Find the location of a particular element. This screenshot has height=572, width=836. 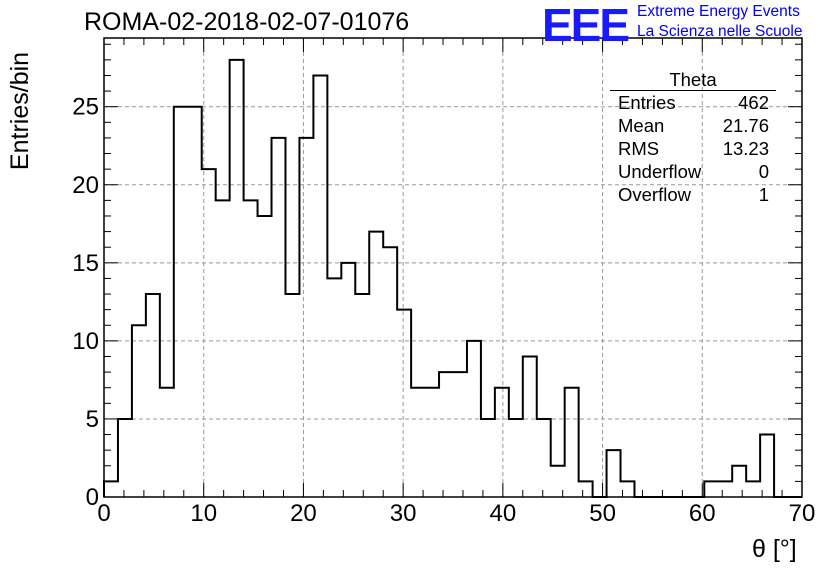

stats-row-mean: Mean 21.76 is located at coordinates (693, 125).